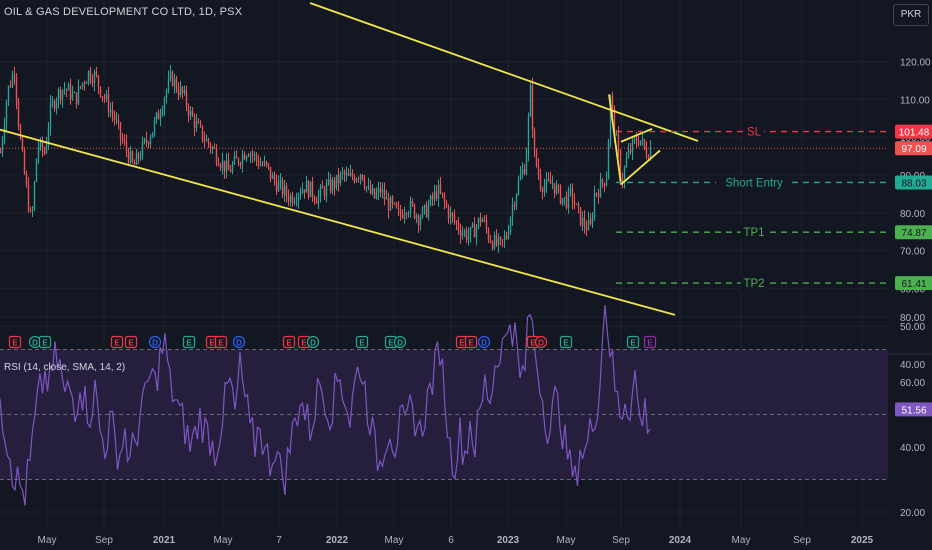 This screenshot has width=932, height=550. What do you see at coordinates (915, 138) in the screenshot?
I see `price-axis-tick: 100.00` at bounding box center [915, 138].